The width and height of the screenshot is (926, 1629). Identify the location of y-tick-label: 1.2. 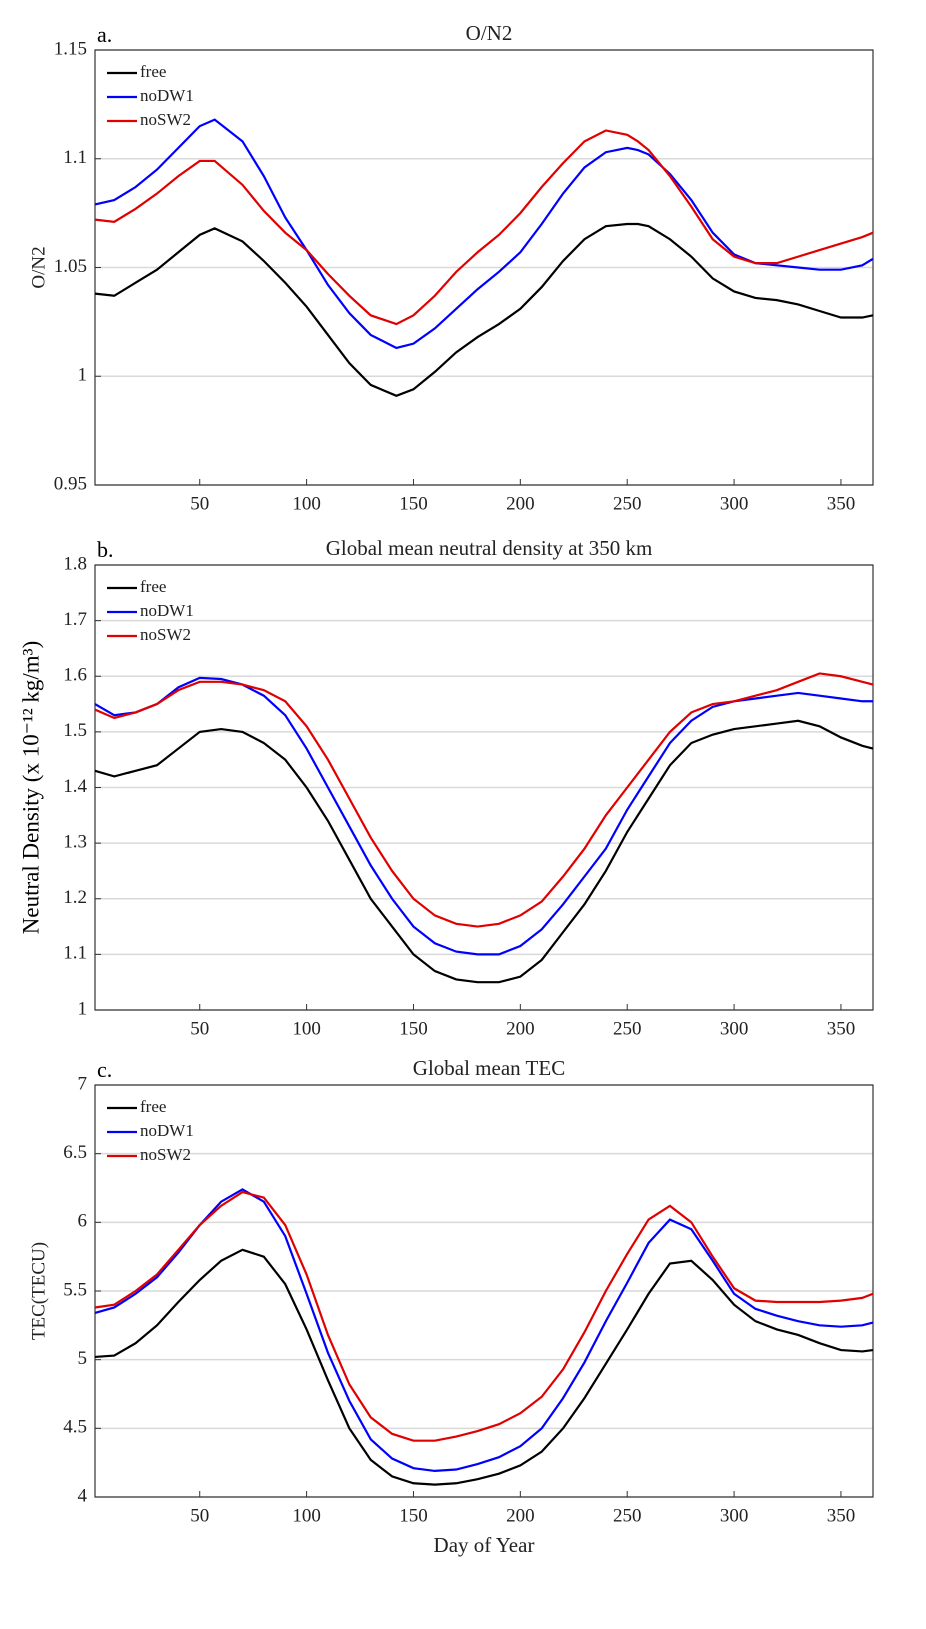
(75, 897).